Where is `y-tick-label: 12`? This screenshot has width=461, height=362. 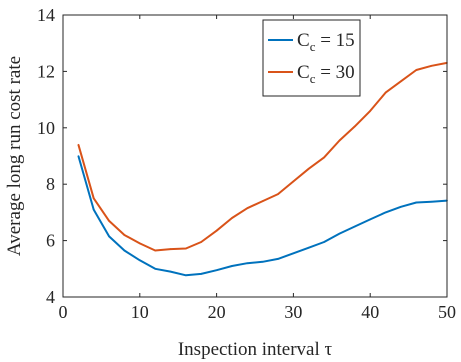 y-tick-label: 12 is located at coordinates (46, 71).